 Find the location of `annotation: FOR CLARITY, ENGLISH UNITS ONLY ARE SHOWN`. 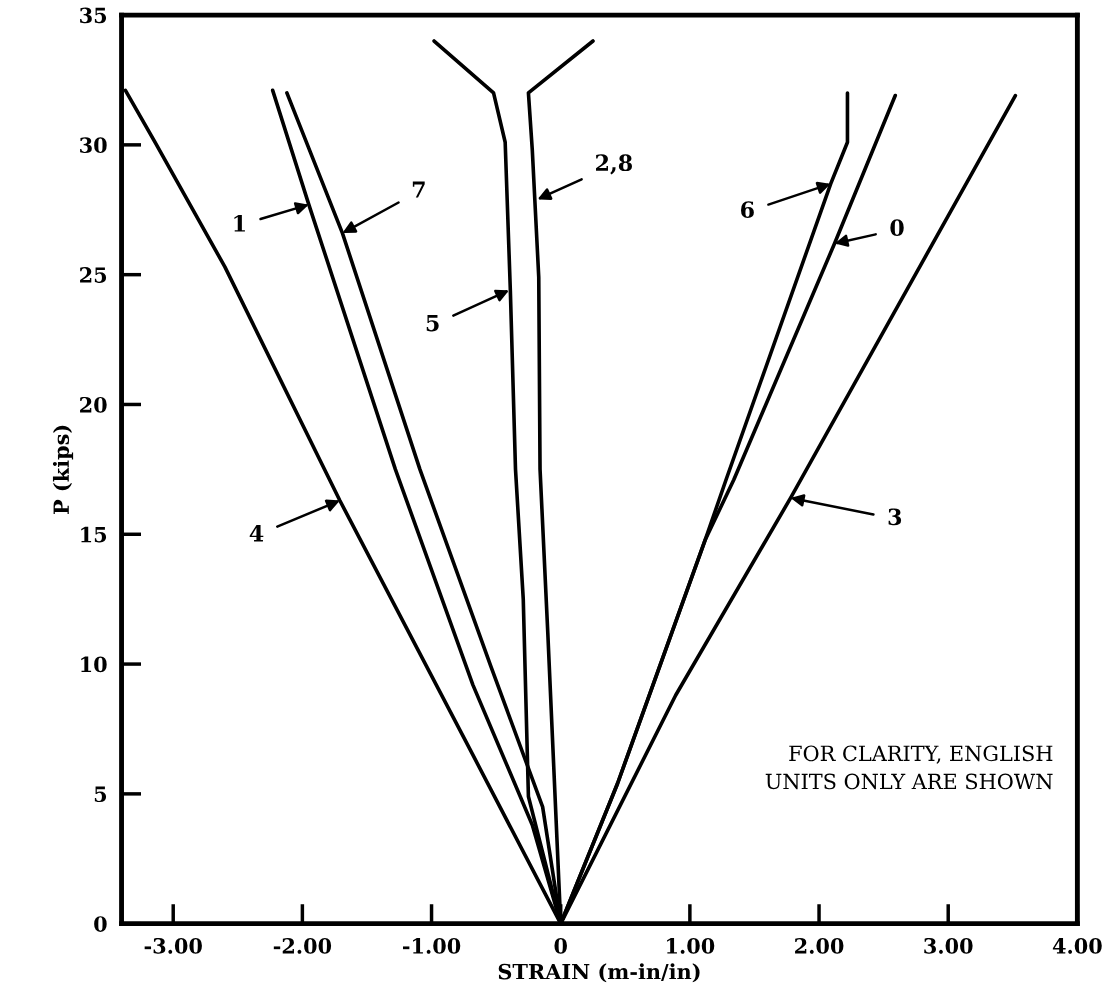

annotation: FOR CLARITY, ENGLISH UNITS ONLY ARE SHOWN is located at coordinates (909, 767).